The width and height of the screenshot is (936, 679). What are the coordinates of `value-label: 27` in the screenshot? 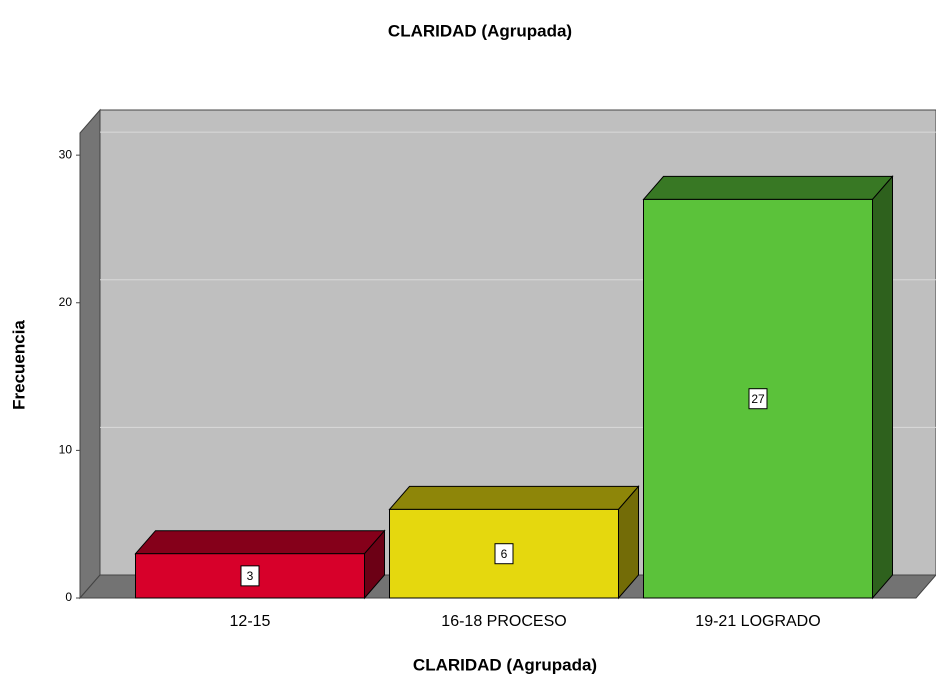 It's located at (758, 399).